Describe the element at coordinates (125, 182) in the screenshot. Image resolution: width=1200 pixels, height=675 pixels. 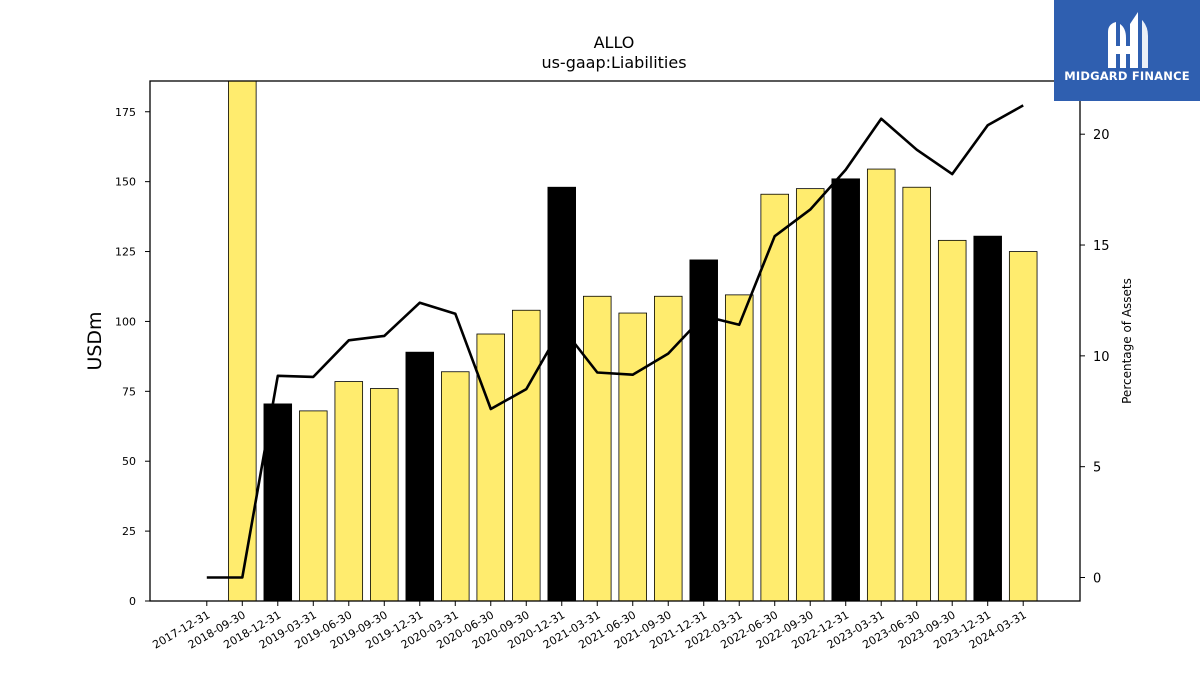
I see `y-tick-label: 150` at that location.